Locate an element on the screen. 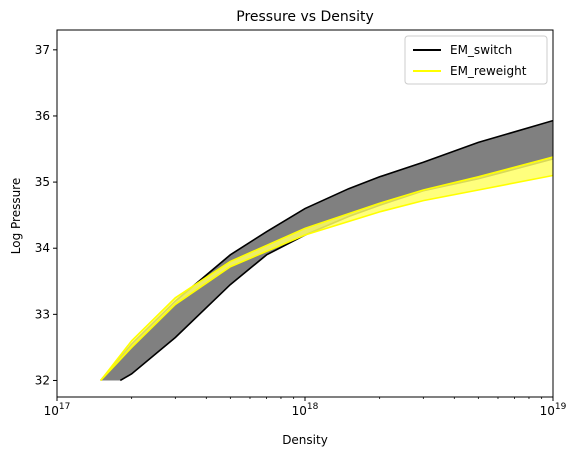 Image resolution: width=578 pixels, height=457 pixels. legend: EM_switch EM_reweight is located at coordinates (476, 60).